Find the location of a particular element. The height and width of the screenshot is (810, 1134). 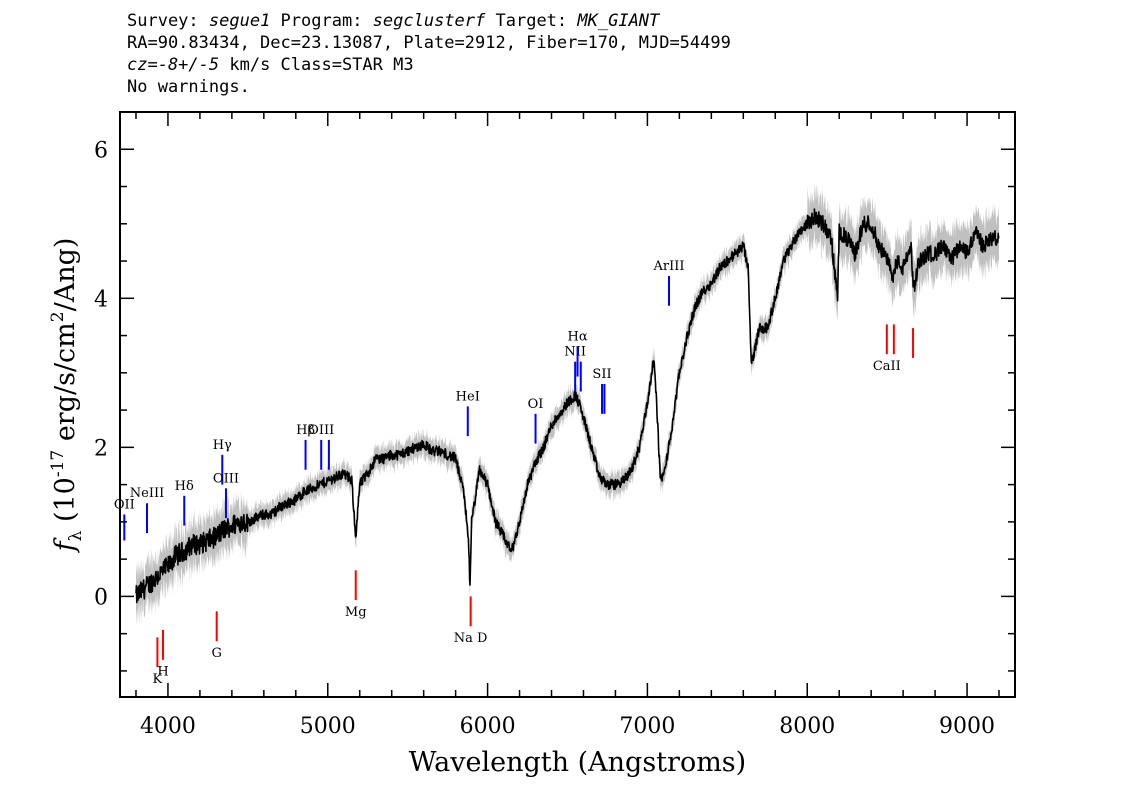

x-tick-label: 5000 is located at coordinates (328, 726).